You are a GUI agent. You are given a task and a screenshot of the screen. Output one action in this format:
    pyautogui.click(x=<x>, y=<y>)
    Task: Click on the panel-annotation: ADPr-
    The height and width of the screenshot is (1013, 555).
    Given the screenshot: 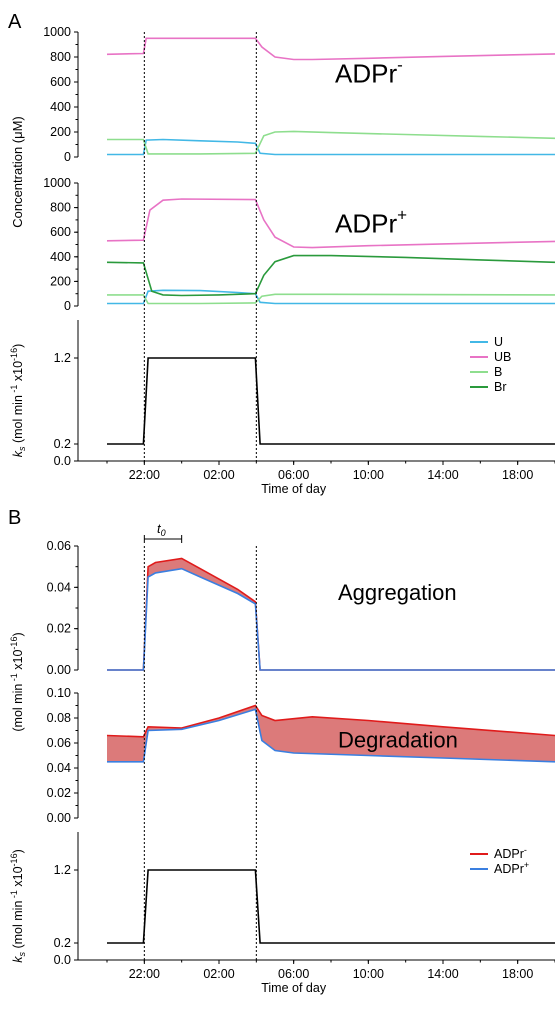 What is the action you would take?
    pyautogui.click(x=369, y=72)
    